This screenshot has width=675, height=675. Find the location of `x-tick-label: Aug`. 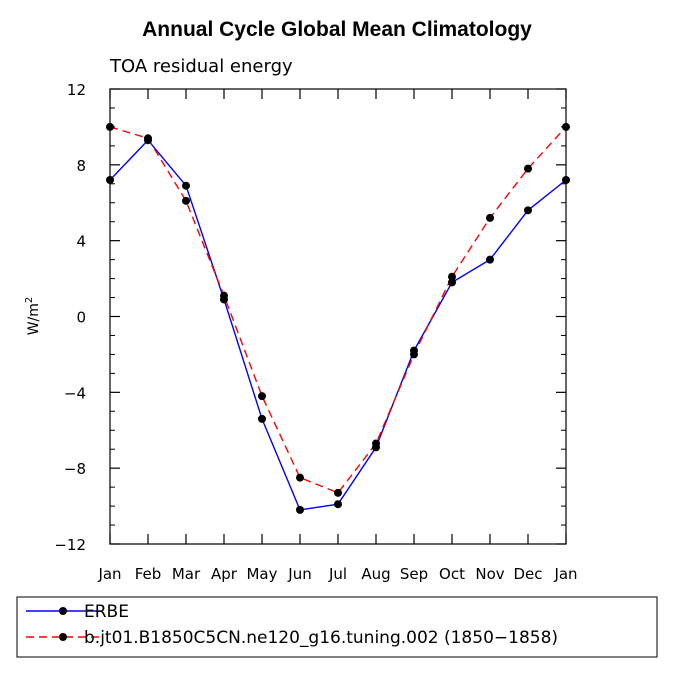

x-tick-label: Aug is located at coordinates (375, 574).